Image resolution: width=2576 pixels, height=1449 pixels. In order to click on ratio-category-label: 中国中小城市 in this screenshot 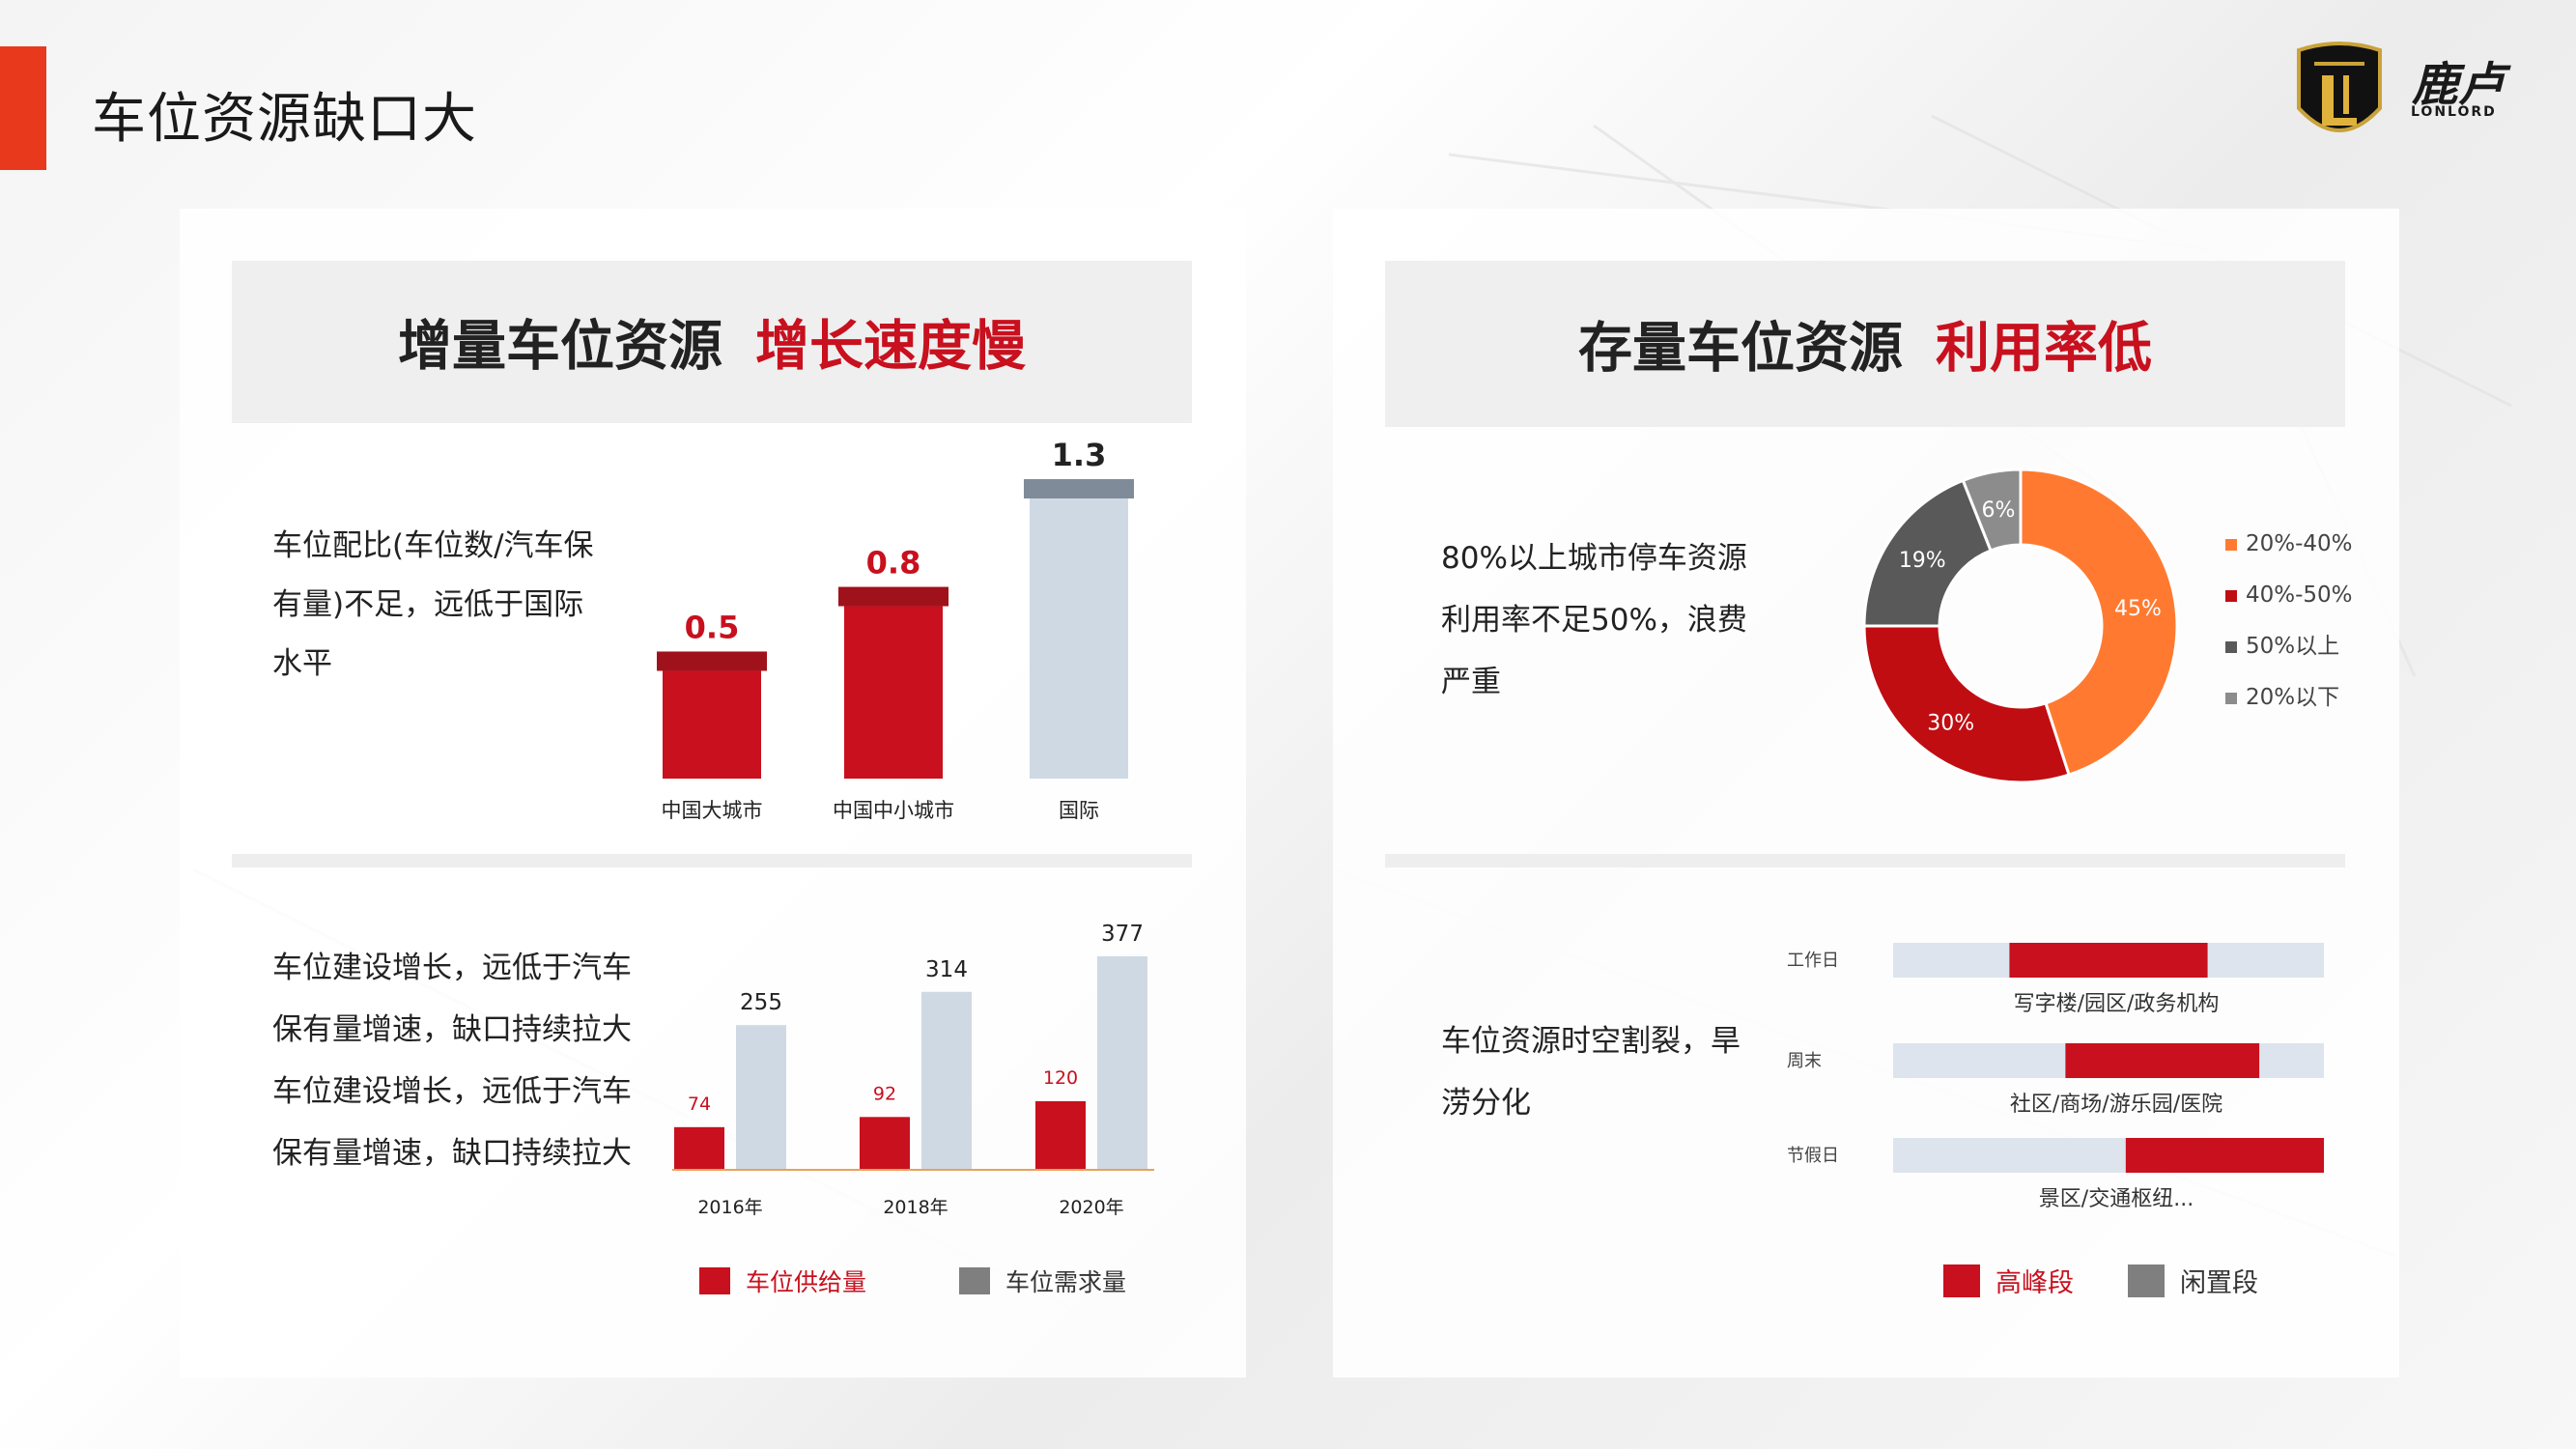, I will do `click(893, 810)`.